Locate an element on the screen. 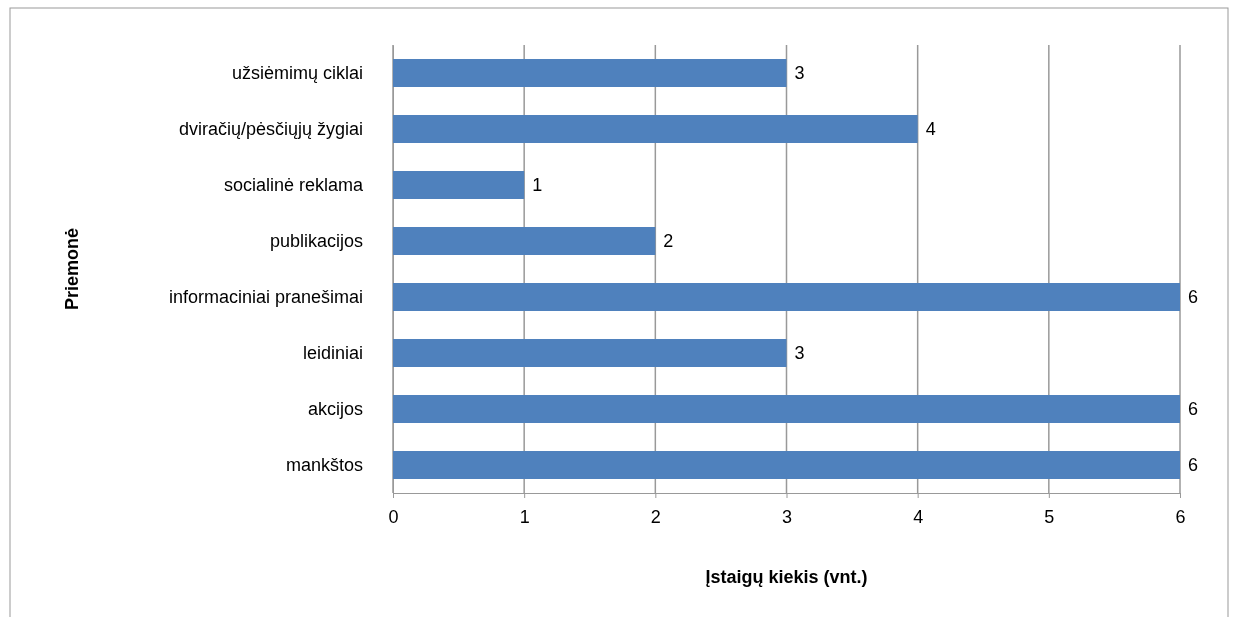 Image resolution: width=1235 pixels, height=617 pixels. y-axis-title: Priemonė is located at coordinates (72, 269).